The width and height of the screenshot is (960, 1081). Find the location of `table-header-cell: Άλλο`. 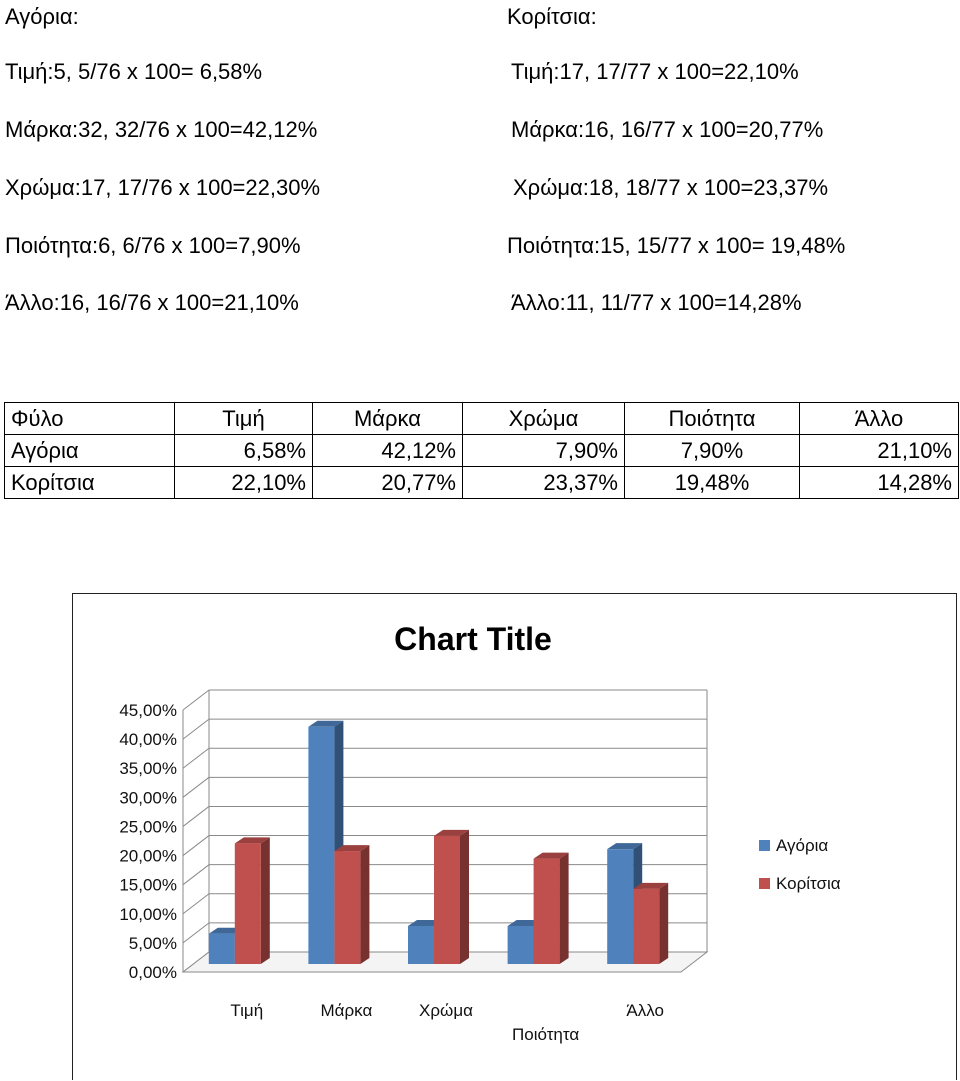

table-header-cell: Άλλο is located at coordinates (879, 418).